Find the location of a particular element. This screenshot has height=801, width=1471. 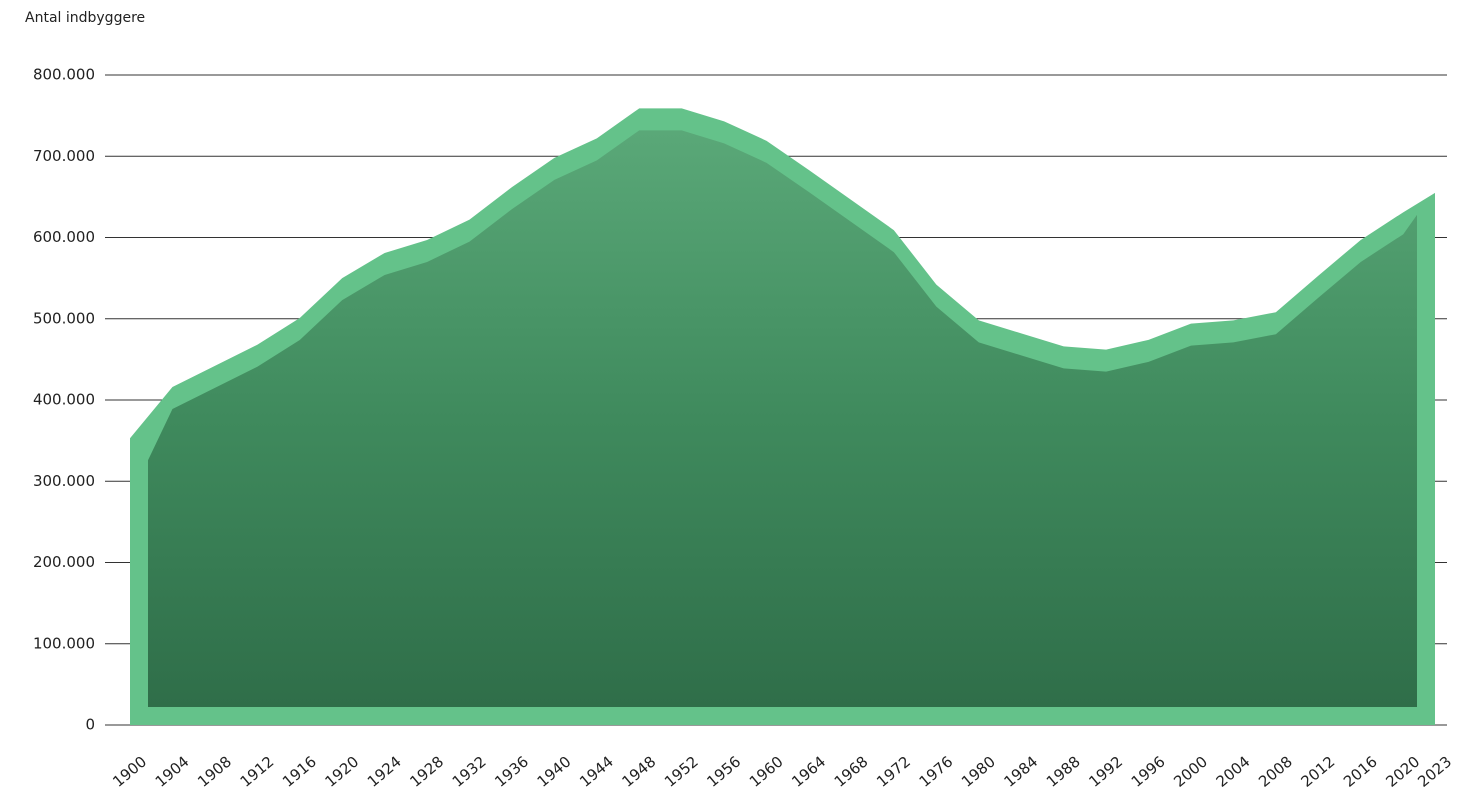

x-tick-label: 1920 is located at coordinates (341, 771).